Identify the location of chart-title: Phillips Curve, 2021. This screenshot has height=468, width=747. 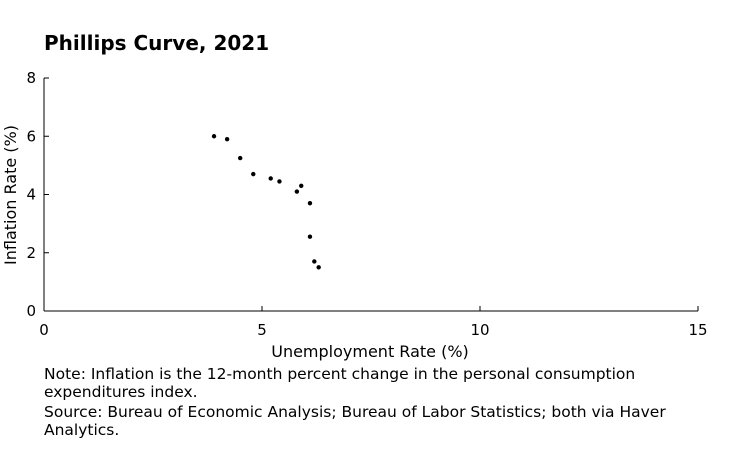
(157, 43).